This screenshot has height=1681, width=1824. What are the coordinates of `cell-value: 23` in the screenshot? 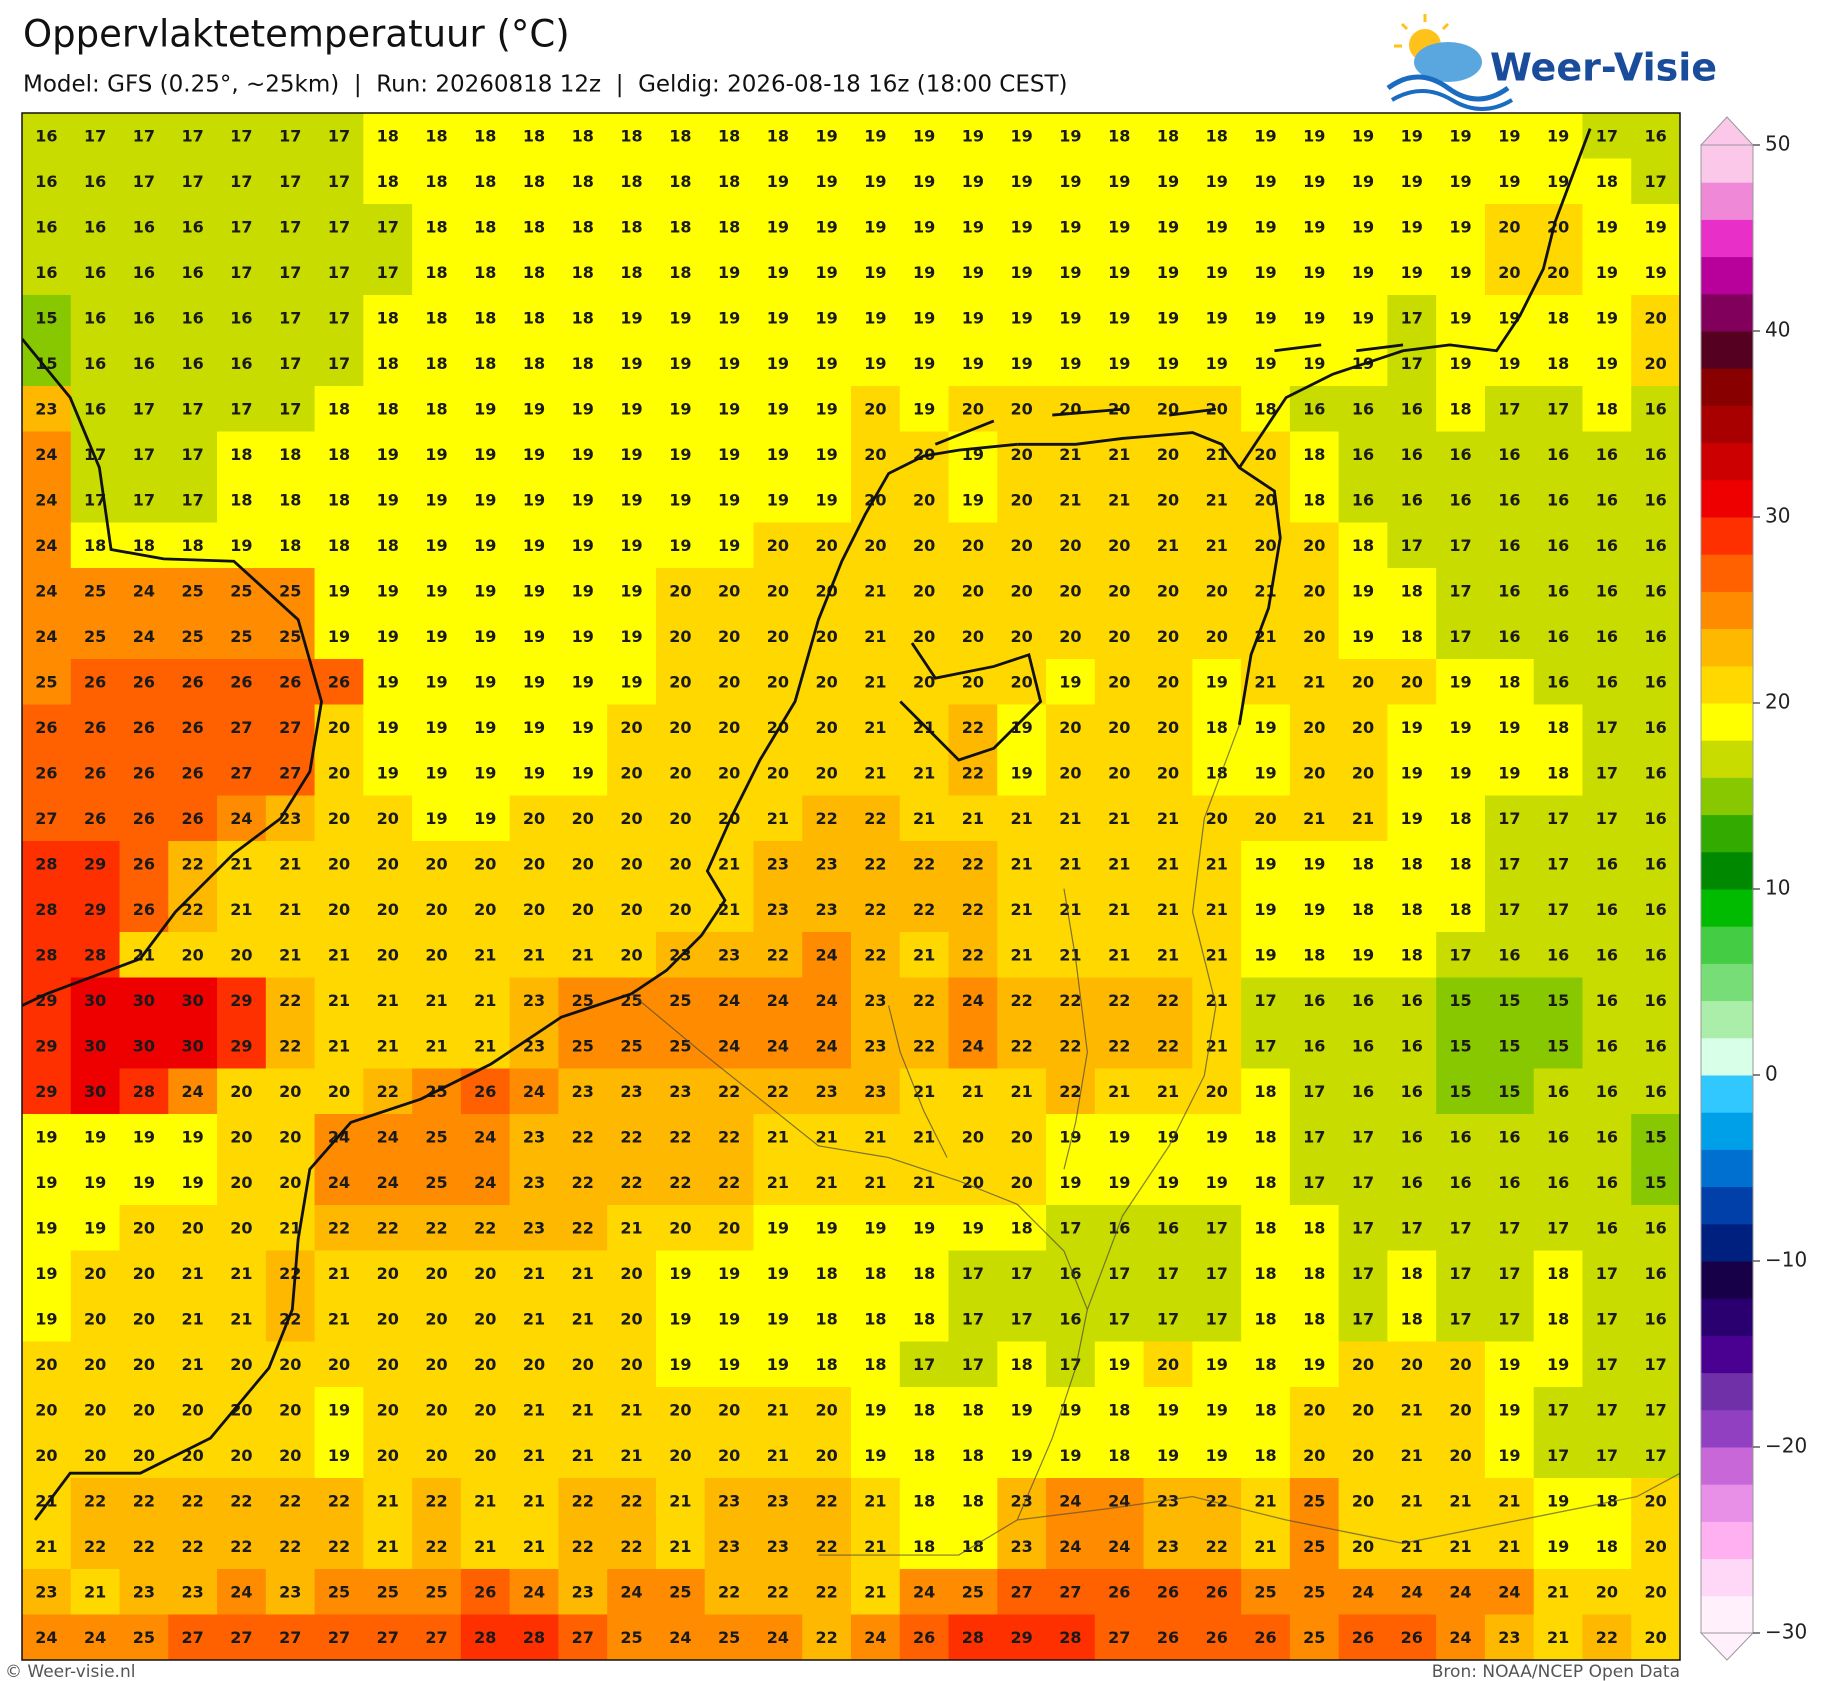 It's located at (583, 1091).